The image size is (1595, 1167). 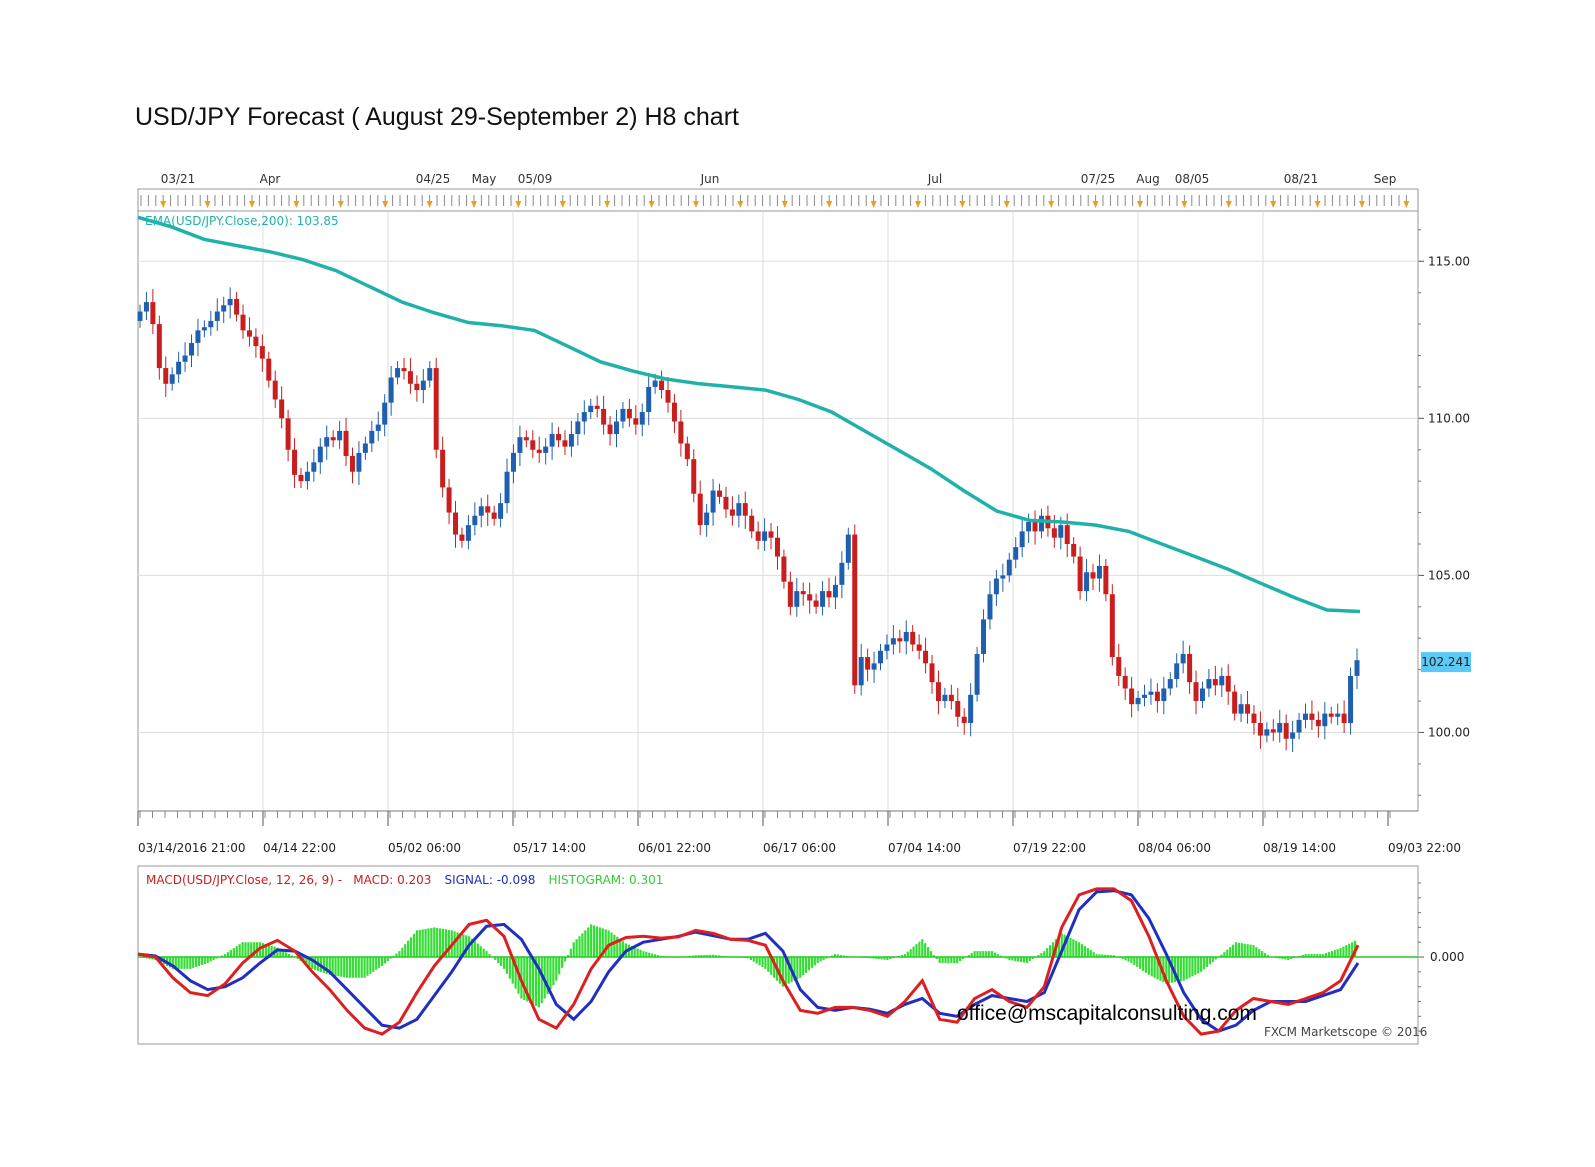 I want to click on time-tick-label: 08/04 06:00, so click(x=1174, y=848).